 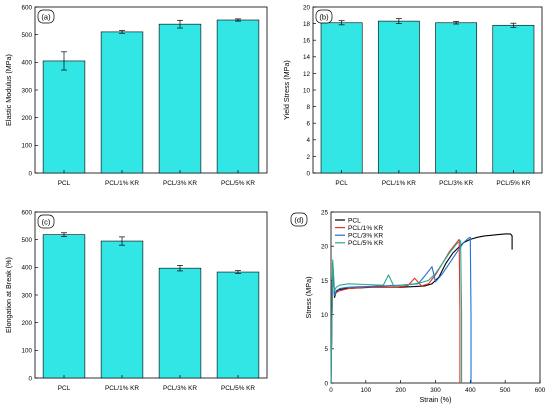 What do you see at coordinates (308, 157) in the screenshot?
I see `y-tick-label: 2` at bounding box center [308, 157].